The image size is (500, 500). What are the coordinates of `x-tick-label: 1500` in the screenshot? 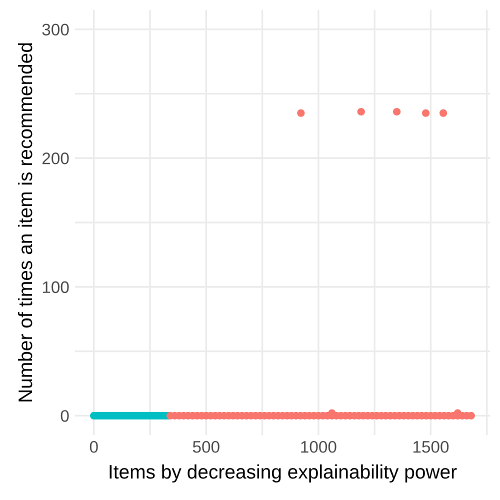 It's located at (431, 446).